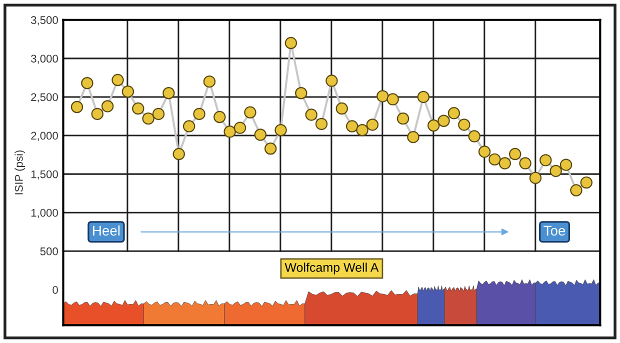 The height and width of the screenshot is (343, 620). Describe the element at coordinates (106, 230) in the screenshot. I see `annotation: Heel` at that location.